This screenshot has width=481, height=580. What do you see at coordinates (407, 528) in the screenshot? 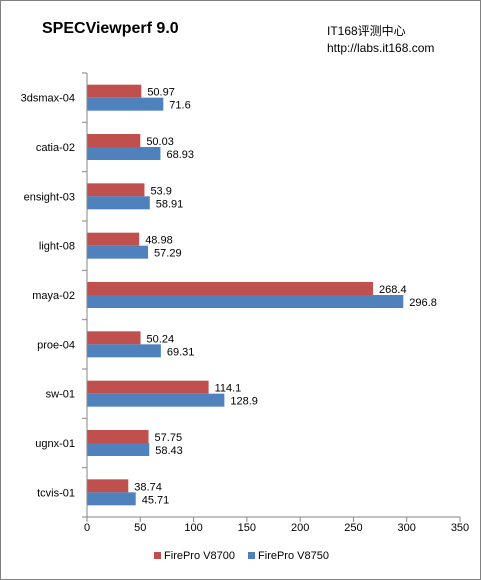
I see `x-tick-label-300: 300` at bounding box center [407, 528].